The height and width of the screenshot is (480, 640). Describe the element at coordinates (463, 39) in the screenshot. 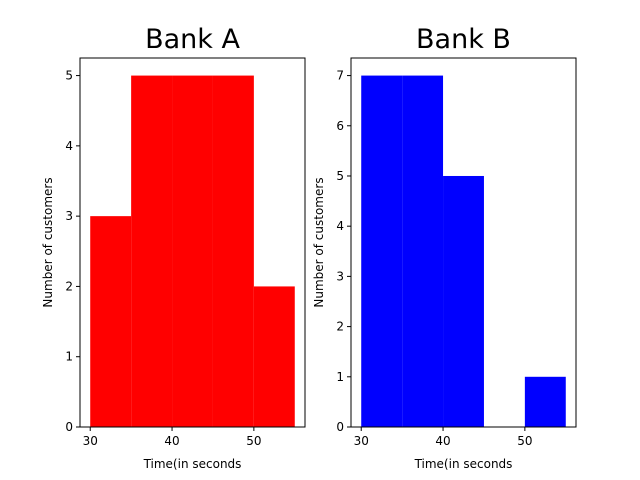

I see `chart-title: Bank B` at that location.